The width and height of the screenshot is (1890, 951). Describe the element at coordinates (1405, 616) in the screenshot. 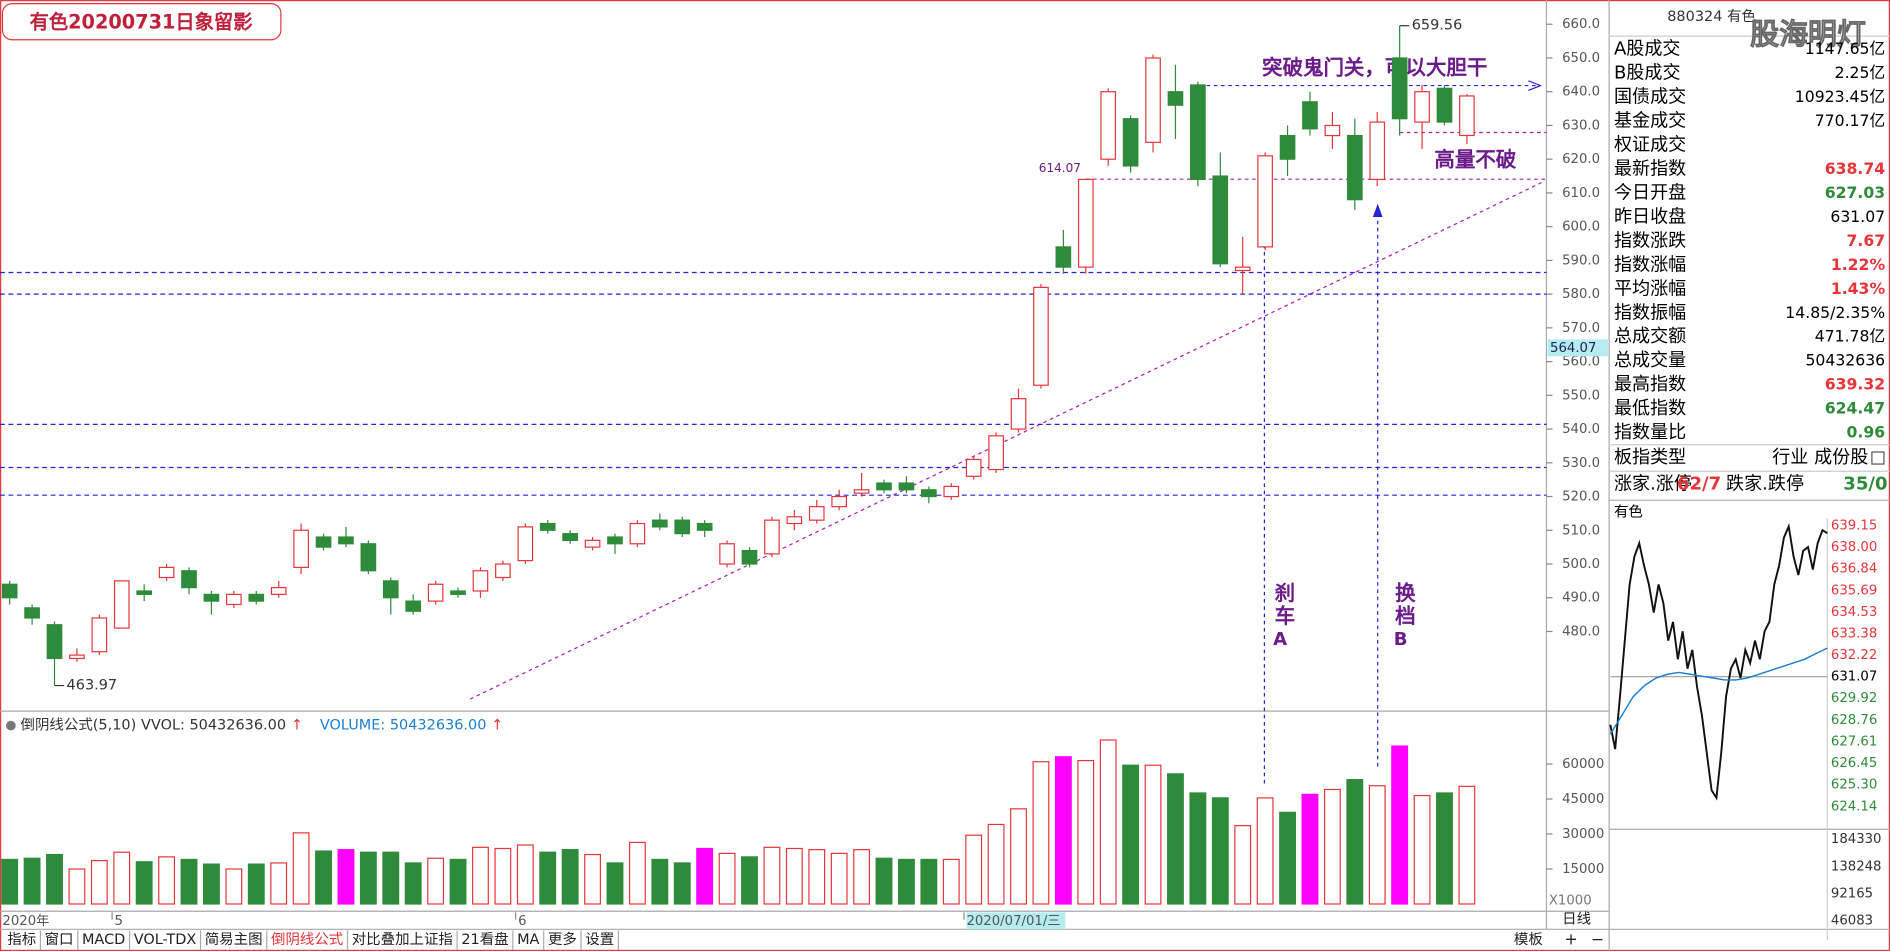

I see `annotation: 档` at that location.